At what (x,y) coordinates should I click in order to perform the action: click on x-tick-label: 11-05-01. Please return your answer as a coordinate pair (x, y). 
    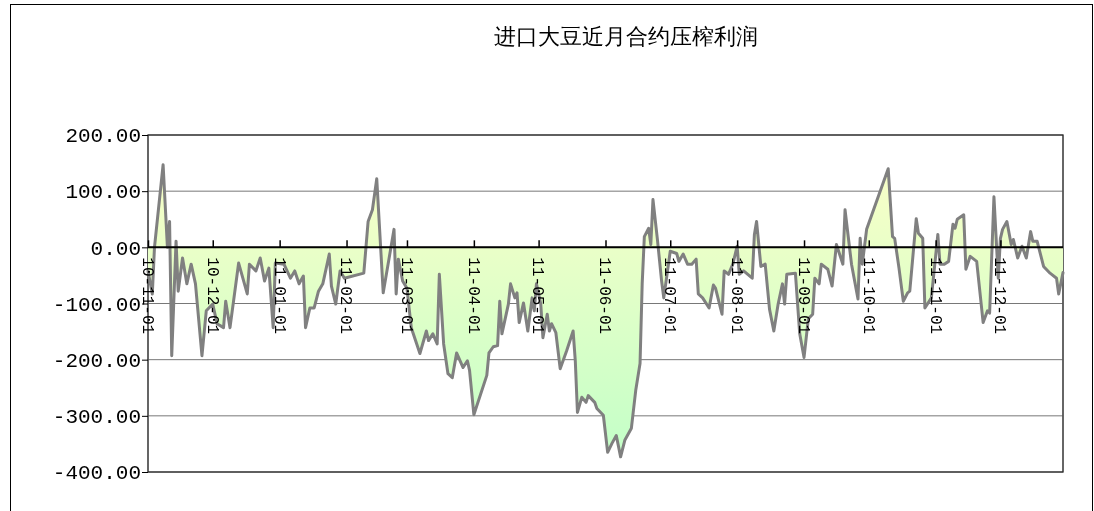
    Looking at the image, I should click on (537, 296).